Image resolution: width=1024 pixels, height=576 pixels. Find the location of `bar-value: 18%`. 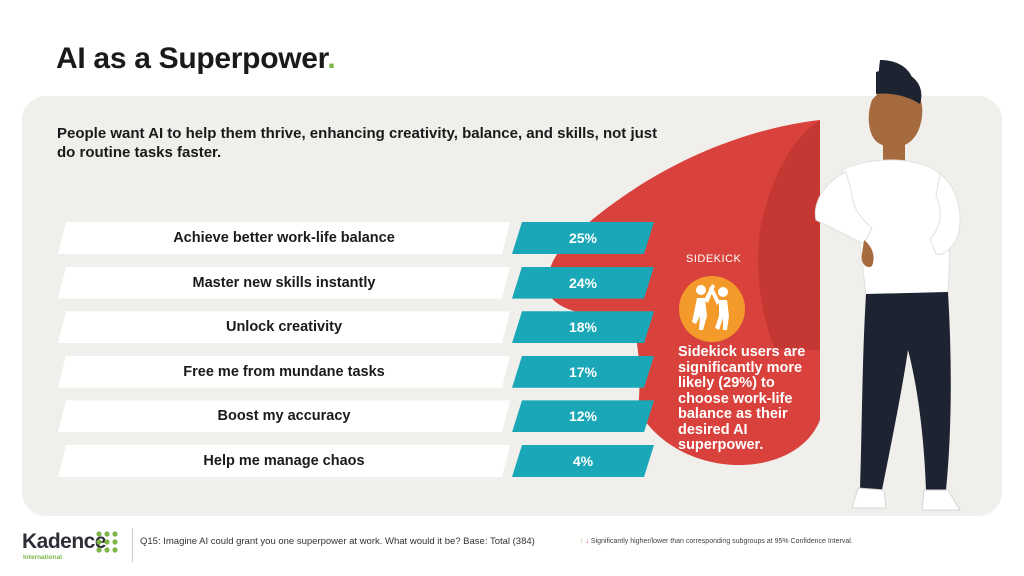

bar-value: 18% is located at coordinates (583, 327).